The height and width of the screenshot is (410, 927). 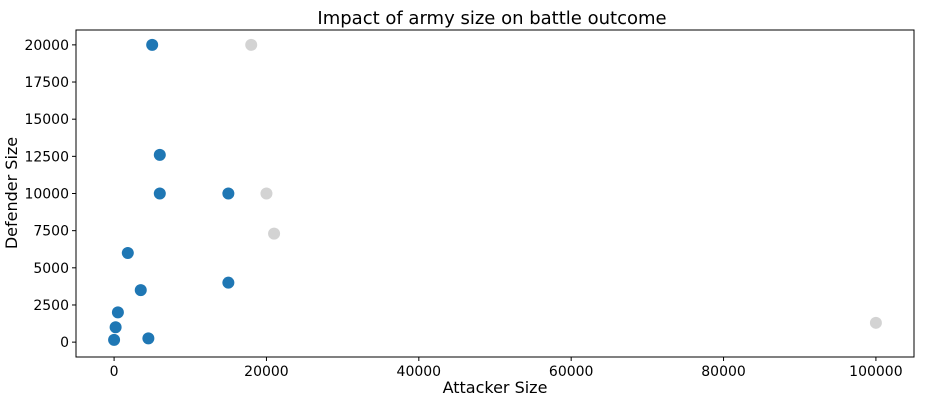 What do you see at coordinates (51, 269) in the screenshot?
I see `y-tick-label: 5000` at bounding box center [51, 269].